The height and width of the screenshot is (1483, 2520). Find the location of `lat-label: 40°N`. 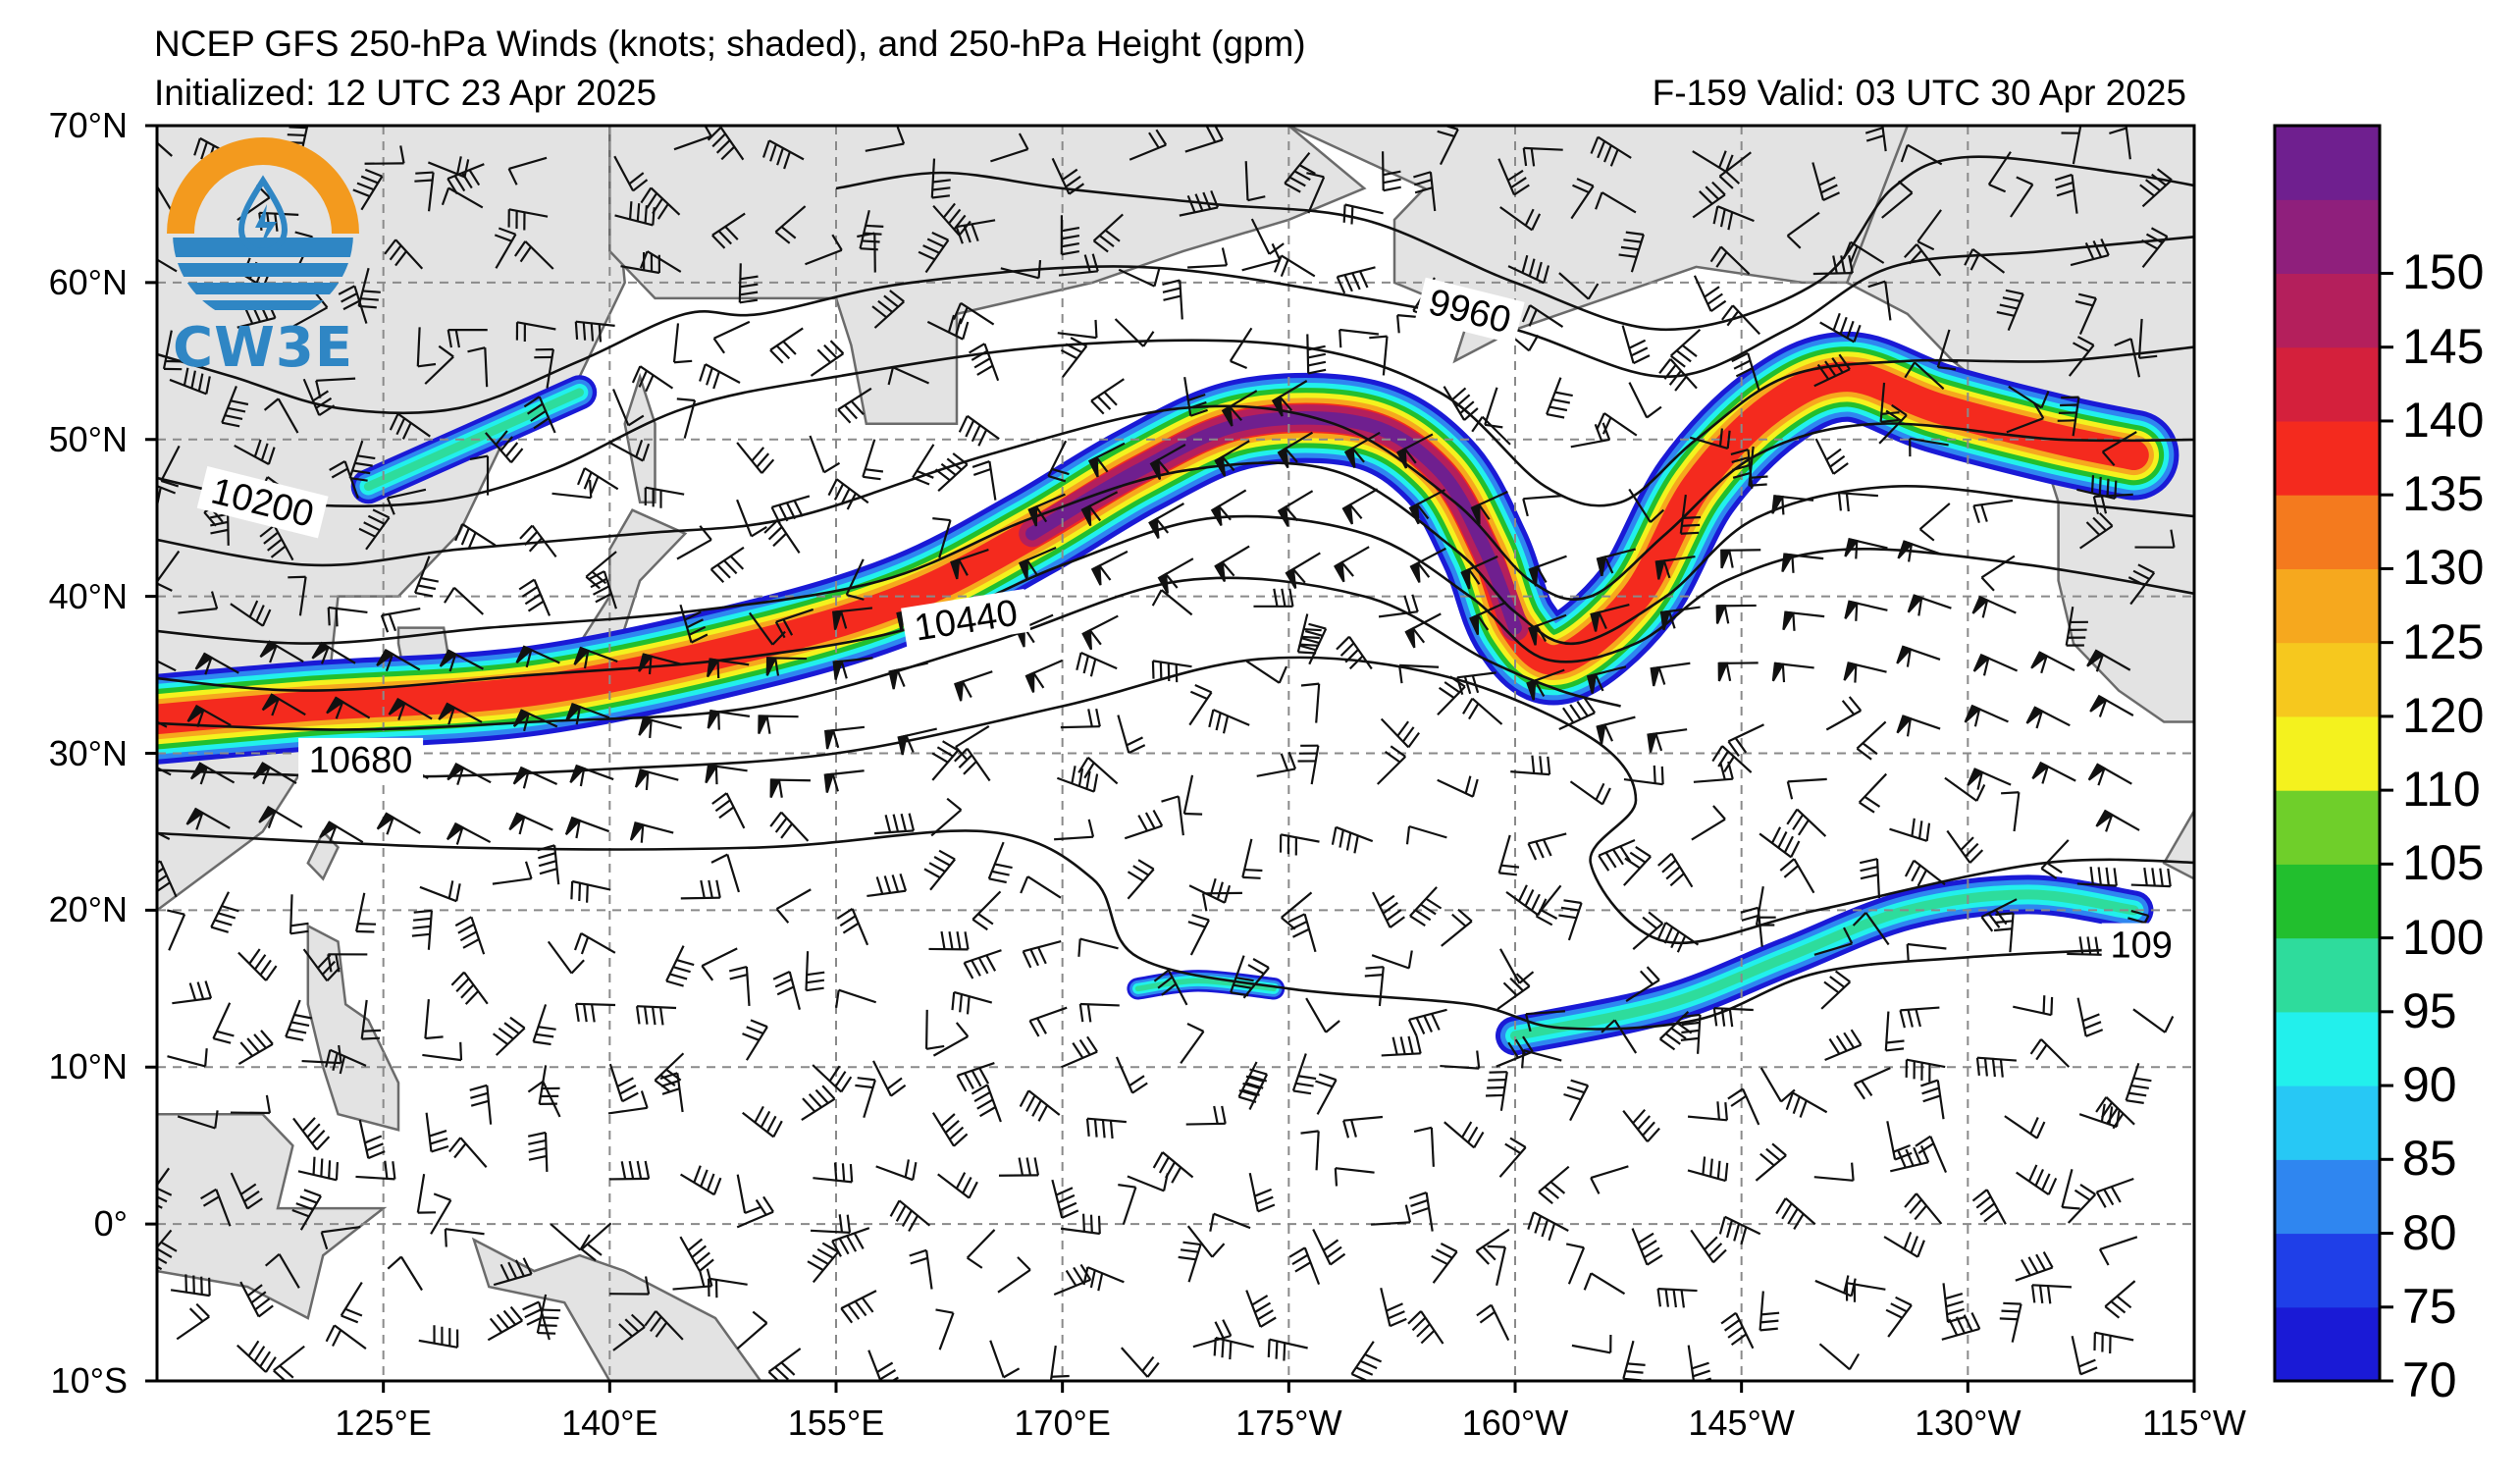

lat-label: 40°N is located at coordinates (88, 596).